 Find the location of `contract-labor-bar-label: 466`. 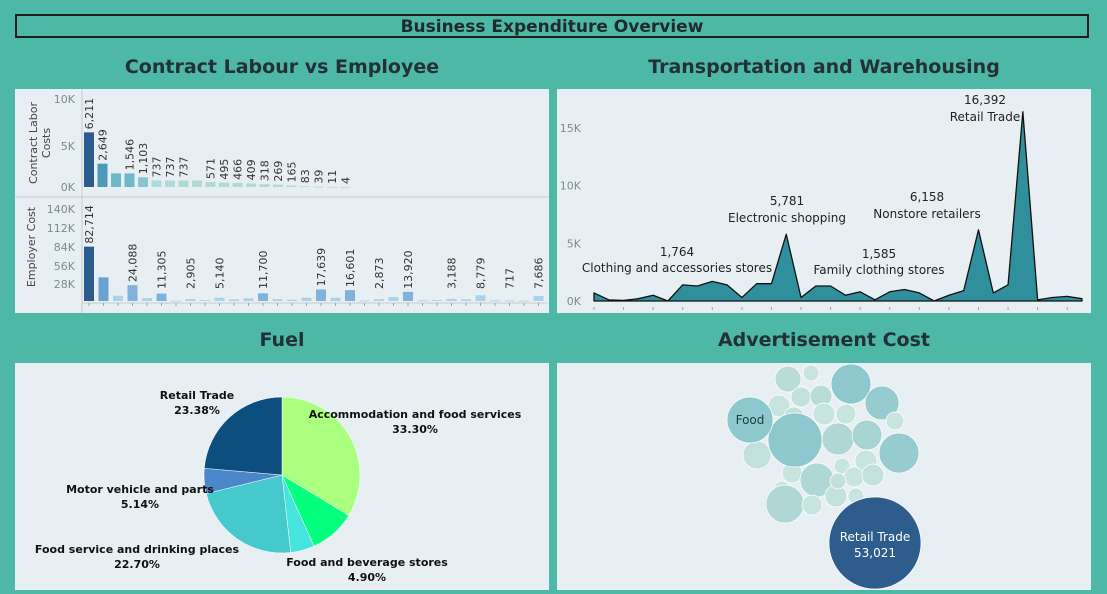

contract-labor-bar-label: 466 is located at coordinates (238, 169).